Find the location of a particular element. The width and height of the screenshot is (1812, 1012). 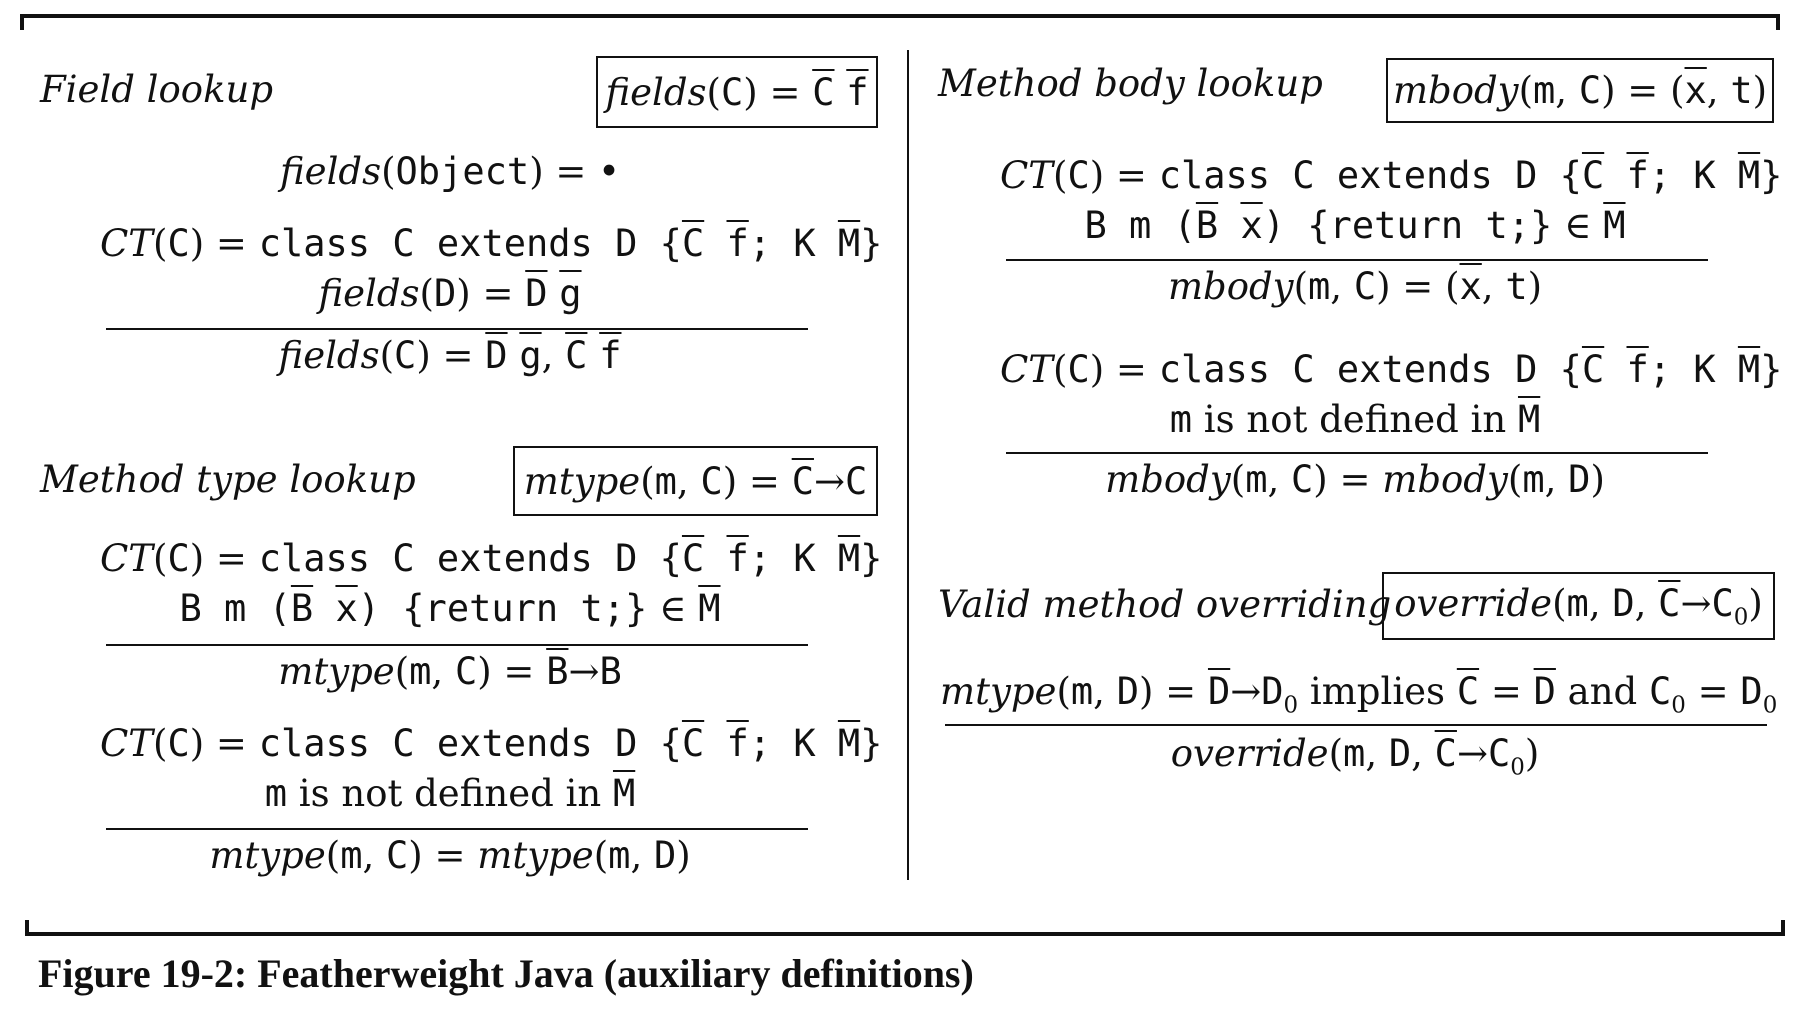

judgment-box: mbody(m, C) = (x, t) is located at coordinates (1580, 90).